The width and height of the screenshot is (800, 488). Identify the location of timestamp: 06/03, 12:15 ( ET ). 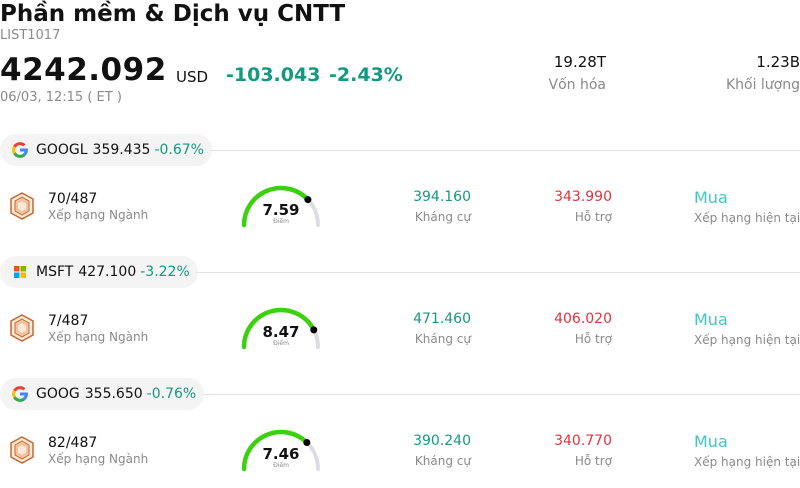
(61, 97).